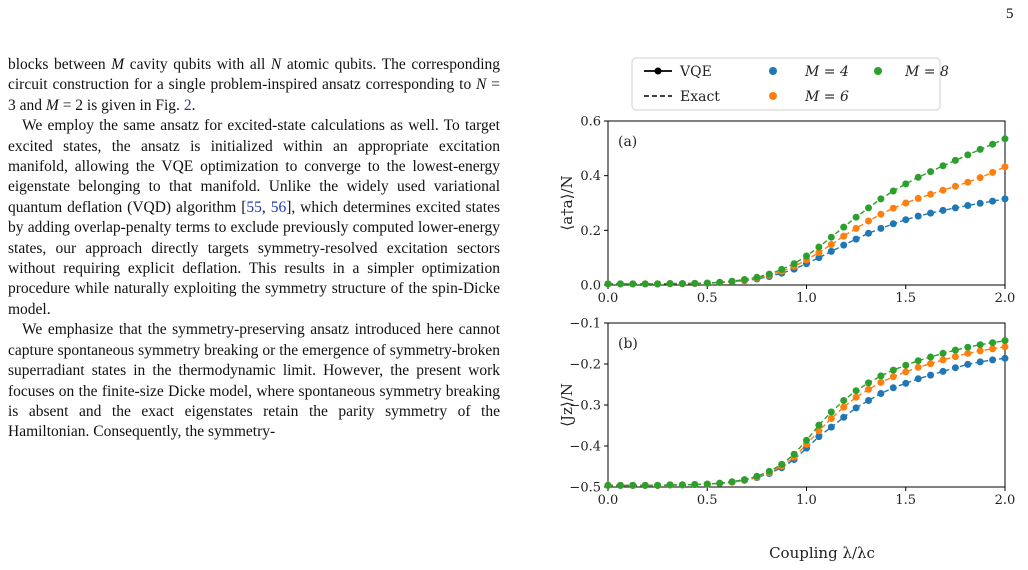 The width and height of the screenshot is (1028, 570). What do you see at coordinates (52, 105) in the screenshot?
I see `math-symbol: M` at bounding box center [52, 105].